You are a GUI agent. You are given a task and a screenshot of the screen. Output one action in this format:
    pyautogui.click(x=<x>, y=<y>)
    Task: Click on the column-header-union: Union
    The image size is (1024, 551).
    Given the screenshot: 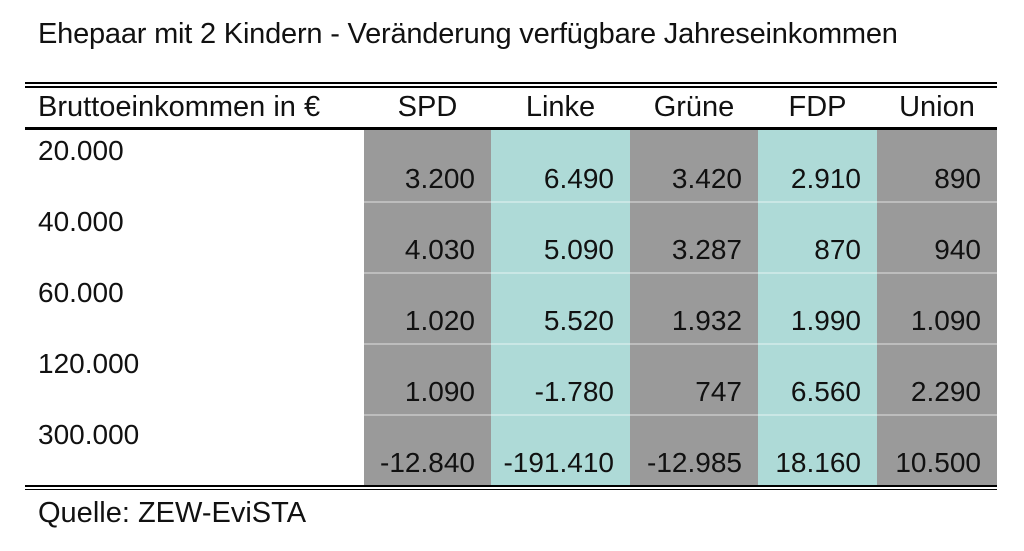 What is the action you would take?
    pyautogui.click(x=937, y=107)
    